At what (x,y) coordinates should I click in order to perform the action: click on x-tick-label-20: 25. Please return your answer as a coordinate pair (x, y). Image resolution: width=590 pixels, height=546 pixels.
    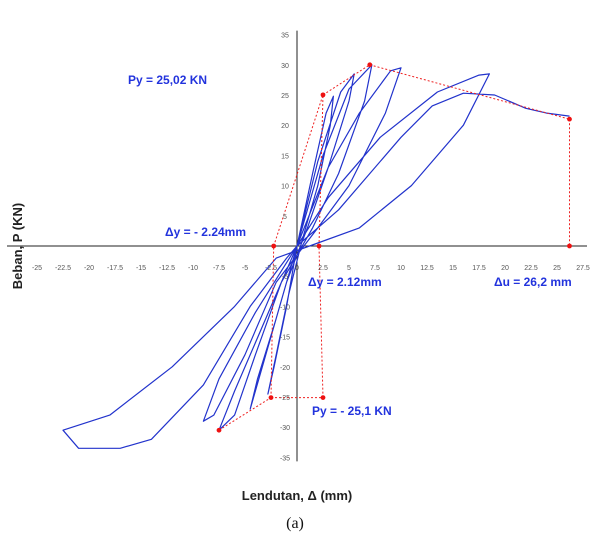
    Looking at the image, I should click on (557, 268).